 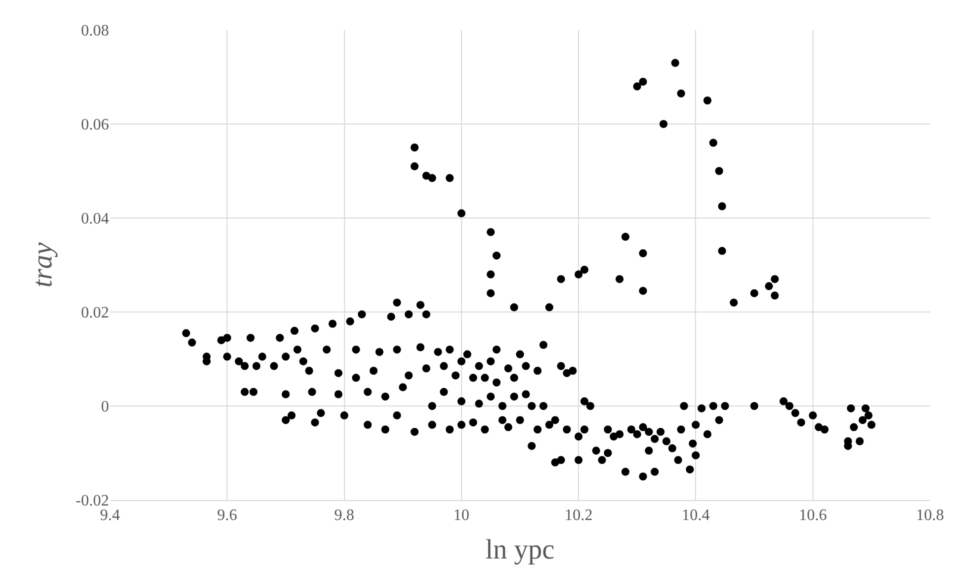 What do you see at coordinates (930, 515) in the screenshot?
I see `x-tick-label: 10.8` at bounding box center [930, 515].